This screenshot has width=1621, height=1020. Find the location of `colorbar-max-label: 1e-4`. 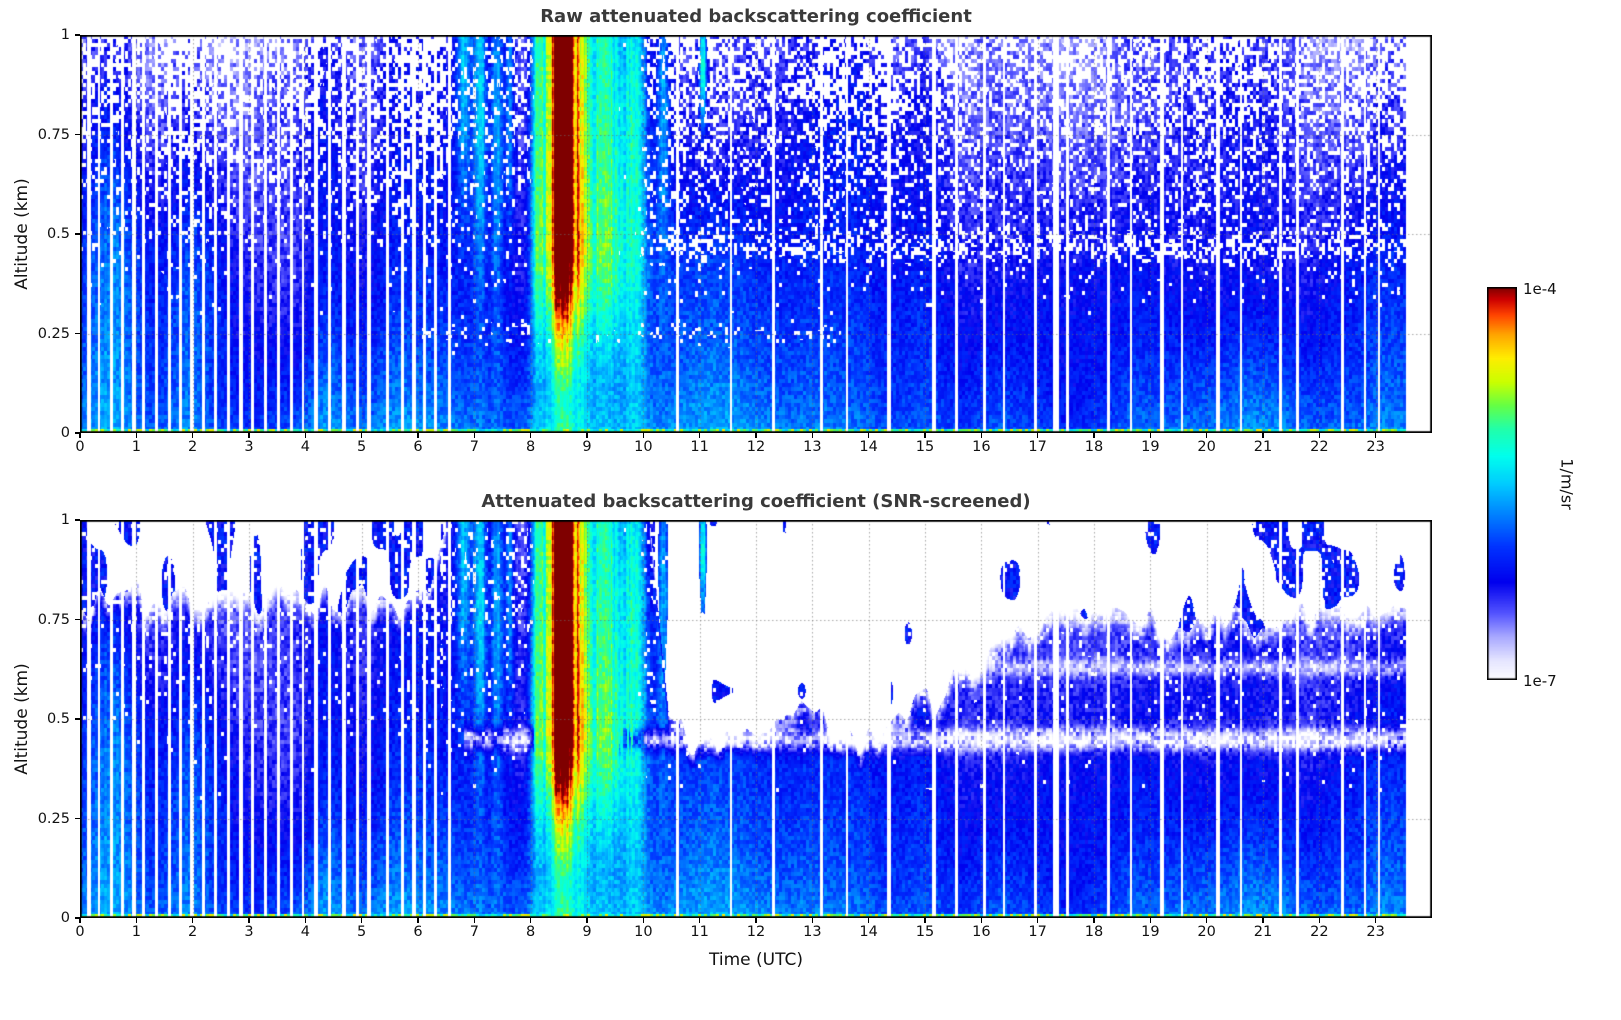

colorbar-max-label: 1e-4 is located at coordinates (1540, 289).